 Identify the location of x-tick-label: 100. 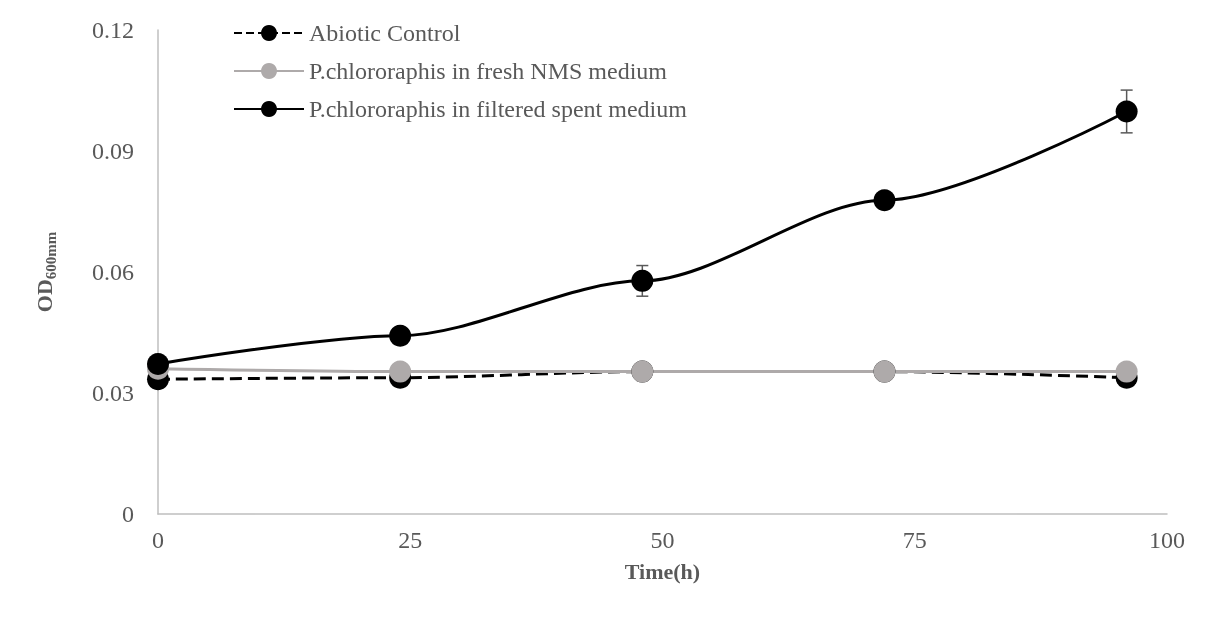
(1167, 540).